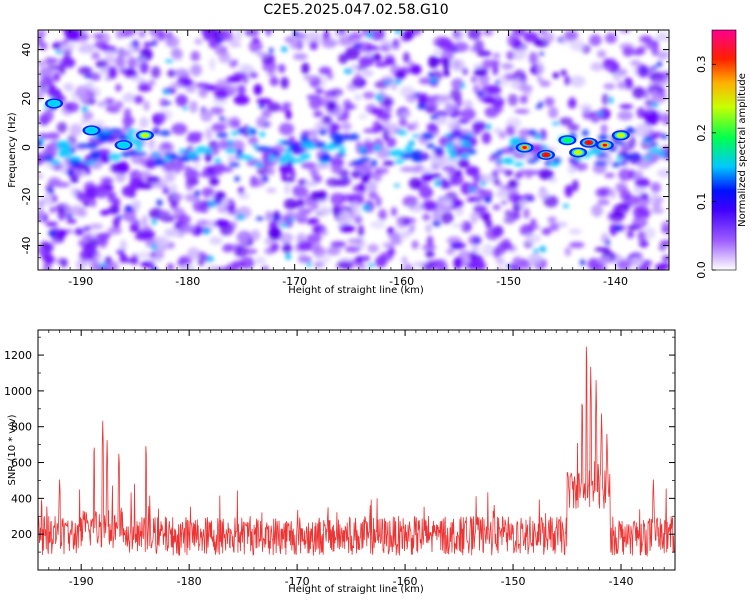 This screenshot has height=604, width=750. I want to click on snr-xtick-label: -150, so click(513, 581).